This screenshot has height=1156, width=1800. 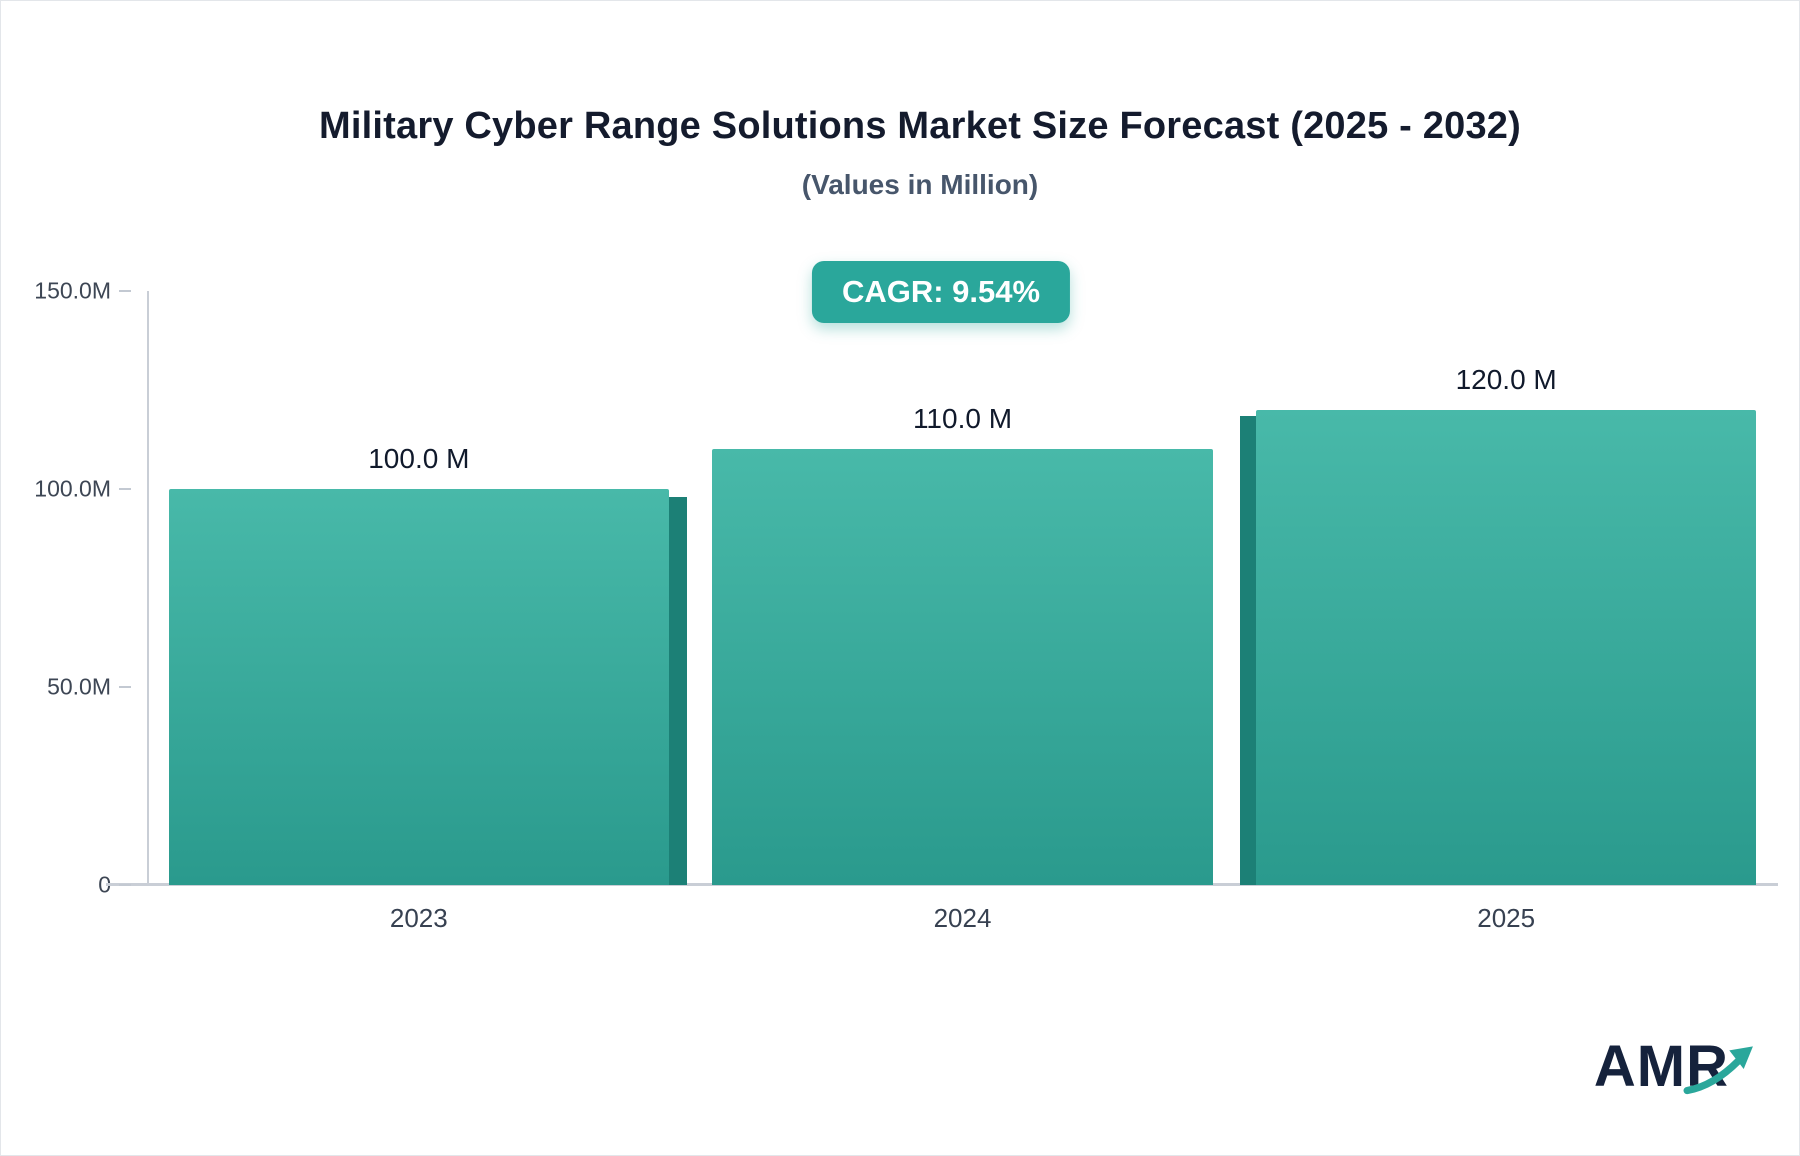 I want to click on bar-2025, so click(x=1506, y=647).